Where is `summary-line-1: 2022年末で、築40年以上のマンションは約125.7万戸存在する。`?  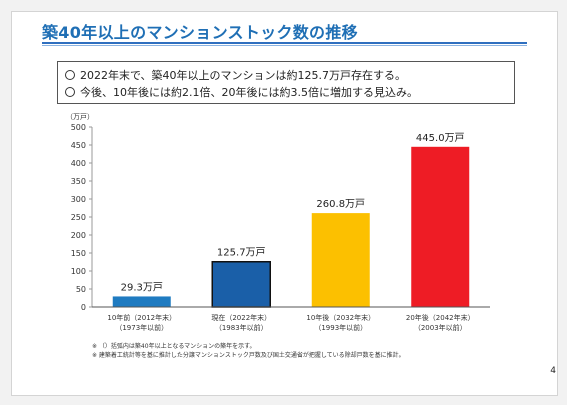 summary-line-1: 2022年末で、築40年以上のマンションは約125.7万戸存在する。 is located at coordinates (235, 75).